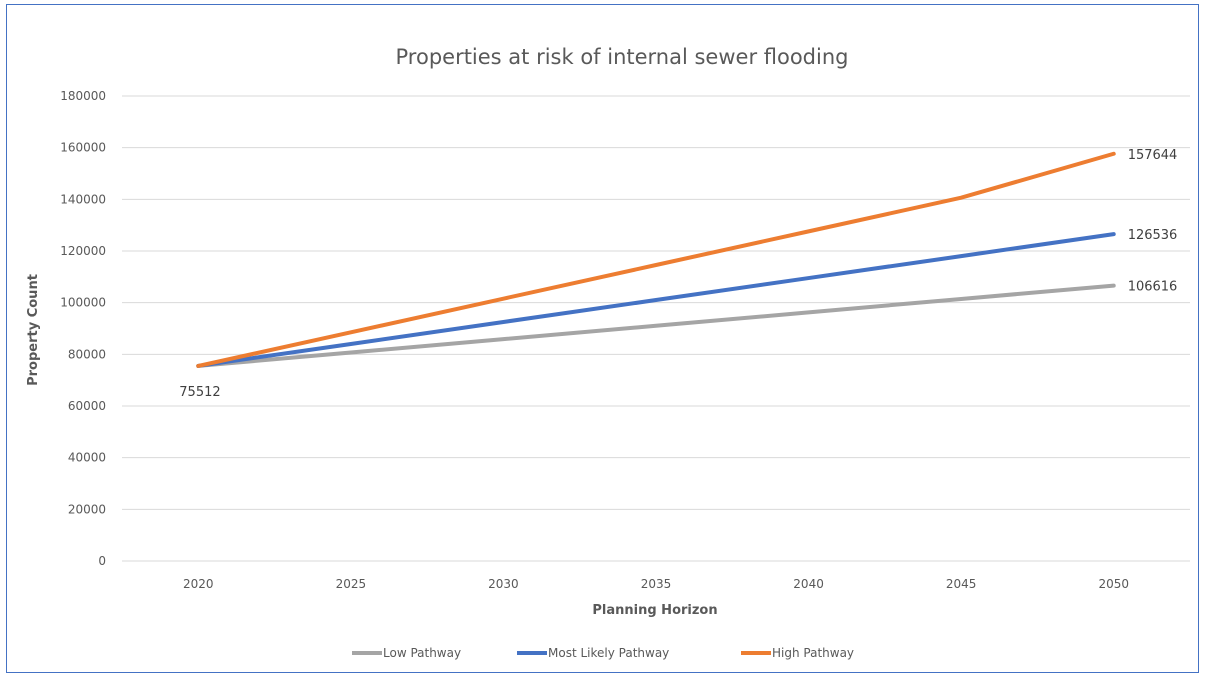 Image resolution: width=1205 pixels, height=673 pixels. What do you see at coordinates (813, 653) in the screenshot?
I see `legend-label: High Pathway` at bounding box center [813, 653].